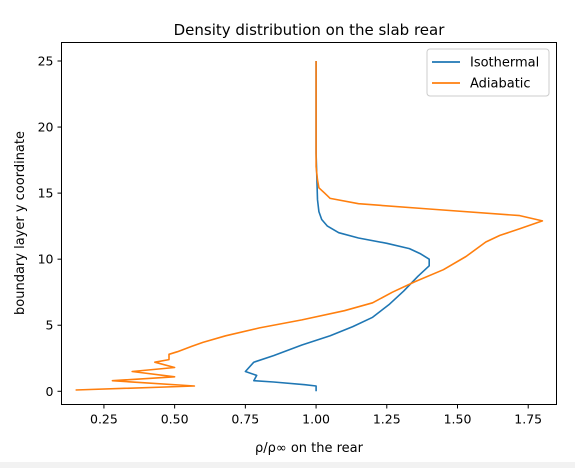 This screenshot has height=468, width=575. I want to click on x-tick-label: 1.75, so click(528, 419).